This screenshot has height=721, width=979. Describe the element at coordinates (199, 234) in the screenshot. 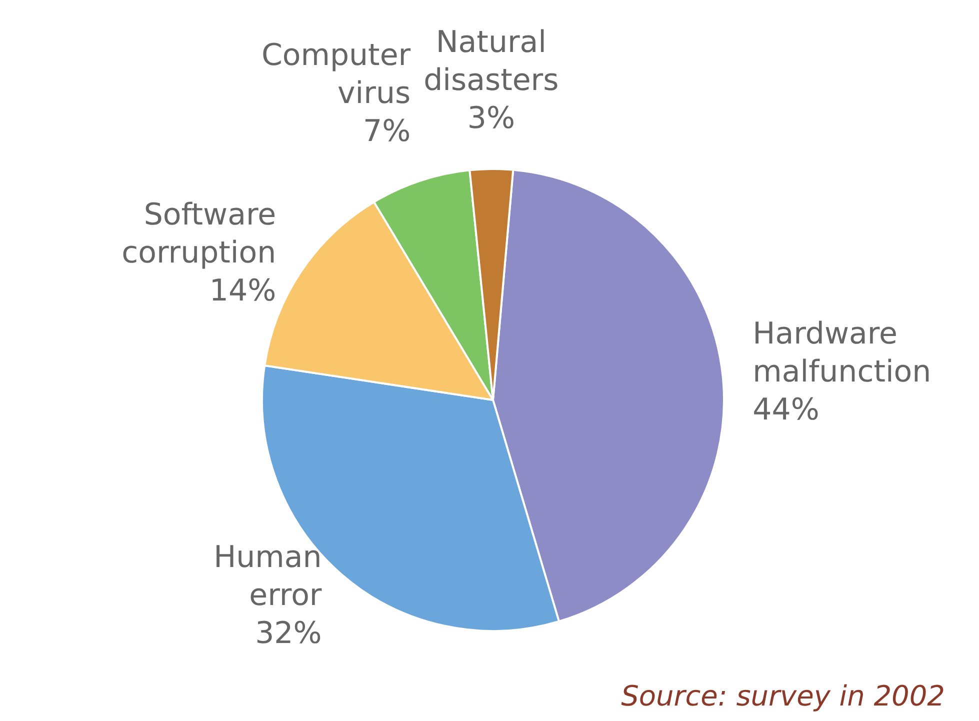

I see `slice-label: Software corruption` at that location.